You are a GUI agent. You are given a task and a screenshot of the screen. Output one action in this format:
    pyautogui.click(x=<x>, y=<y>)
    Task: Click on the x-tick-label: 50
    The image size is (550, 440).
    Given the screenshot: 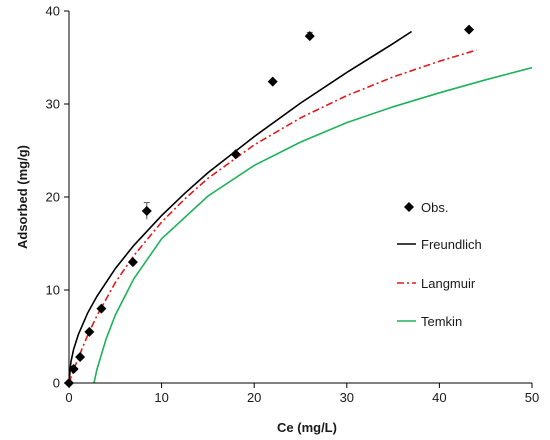 What is the action you would take?
    pyautogui.click(x=532, y=397)
    